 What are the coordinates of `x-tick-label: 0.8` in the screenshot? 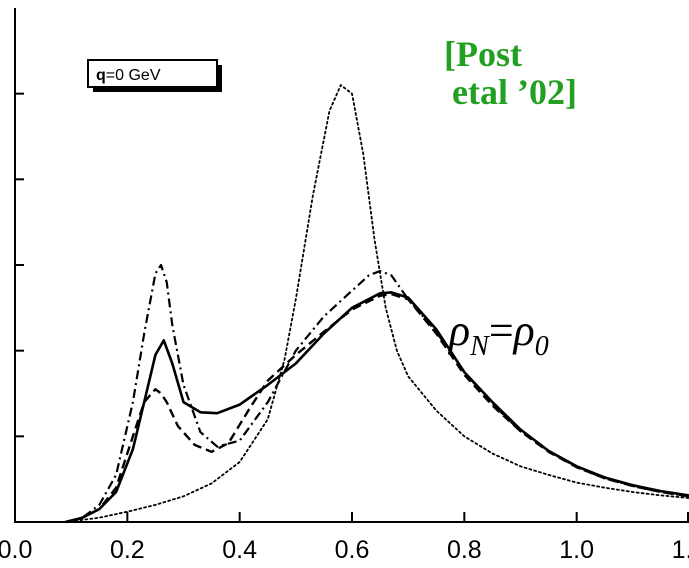 It's located at (464, 550).